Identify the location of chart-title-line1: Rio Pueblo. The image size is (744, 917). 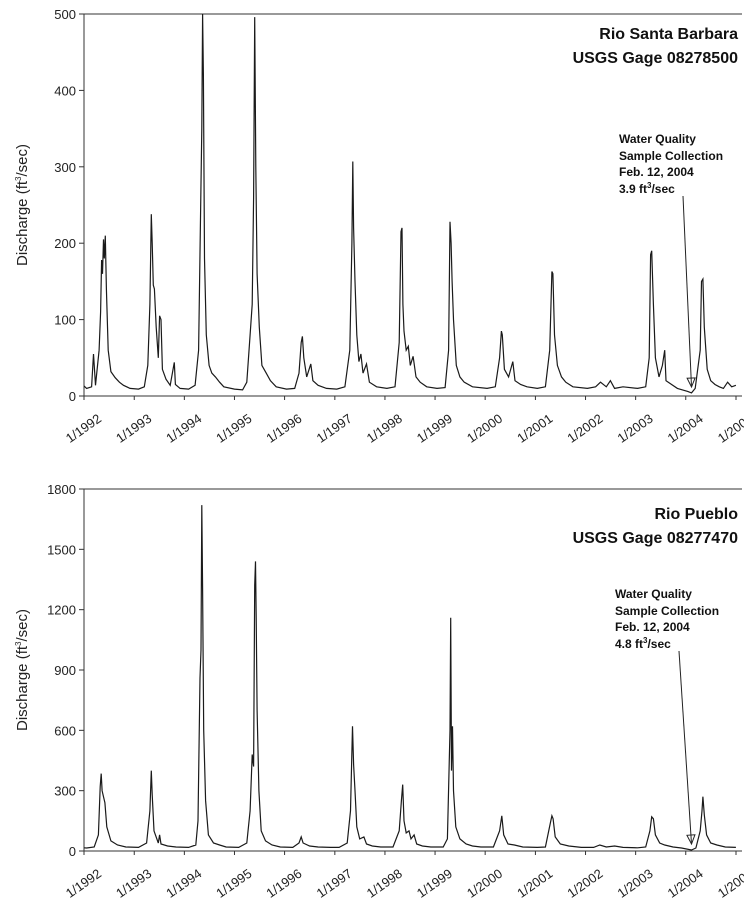
(696, 514).